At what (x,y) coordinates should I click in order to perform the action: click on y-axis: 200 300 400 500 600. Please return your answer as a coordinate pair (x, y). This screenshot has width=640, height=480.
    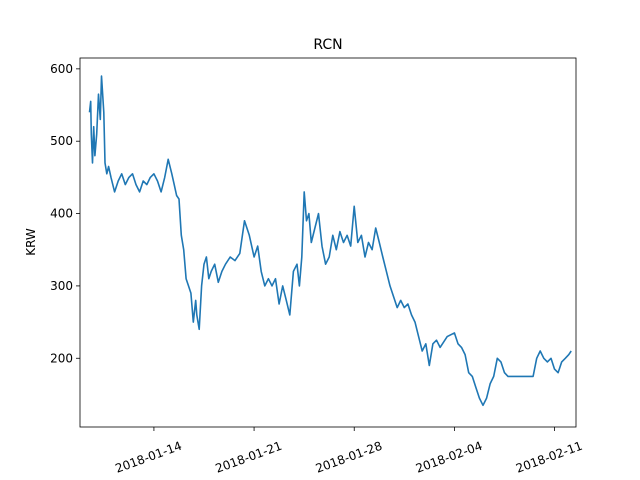
    Looking at the image, I should click on (65, 213).